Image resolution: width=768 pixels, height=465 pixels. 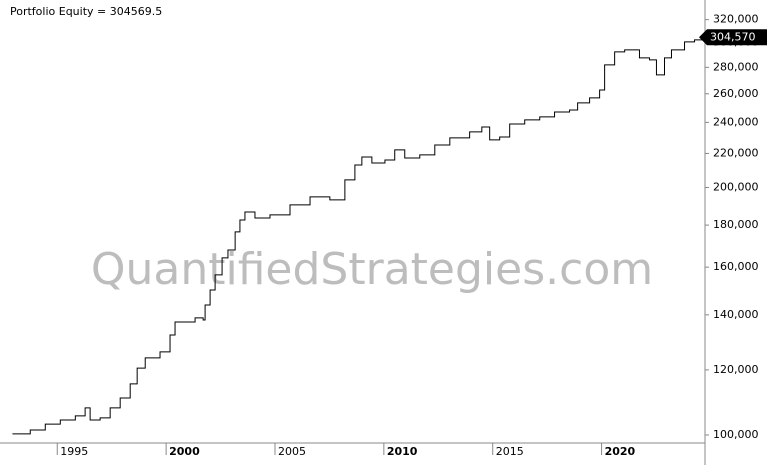 What do you see at coordinates (292, 451) in the screenshot?
I see `x-tick-label: 2005` at bounding box center [292, 451].